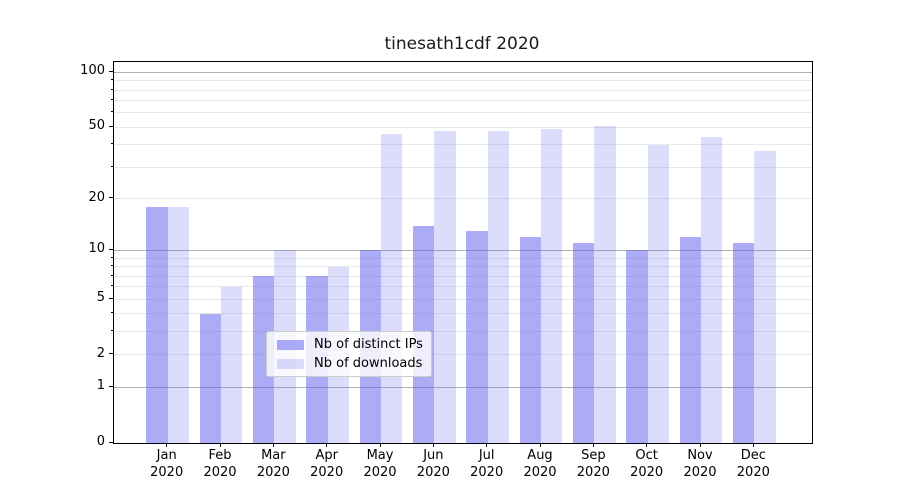 The height and width of the screenshot is (500, 900). Describe the element at coordinates (273, 464) in the screenshot. I see `x-tick-label-2: Mar 2020` at that location.